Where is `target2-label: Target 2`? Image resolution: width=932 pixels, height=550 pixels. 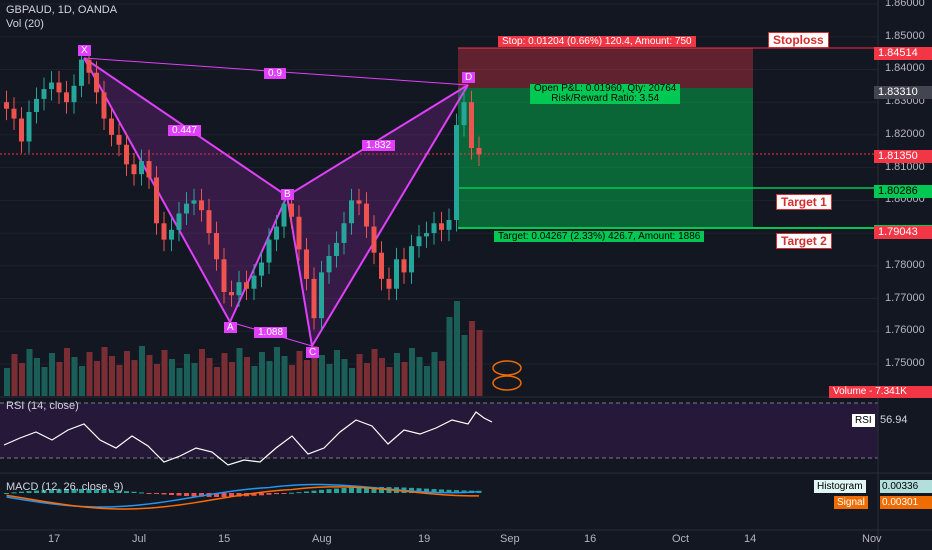
target2-label: Target 2 is located at coordinates (804, 241).